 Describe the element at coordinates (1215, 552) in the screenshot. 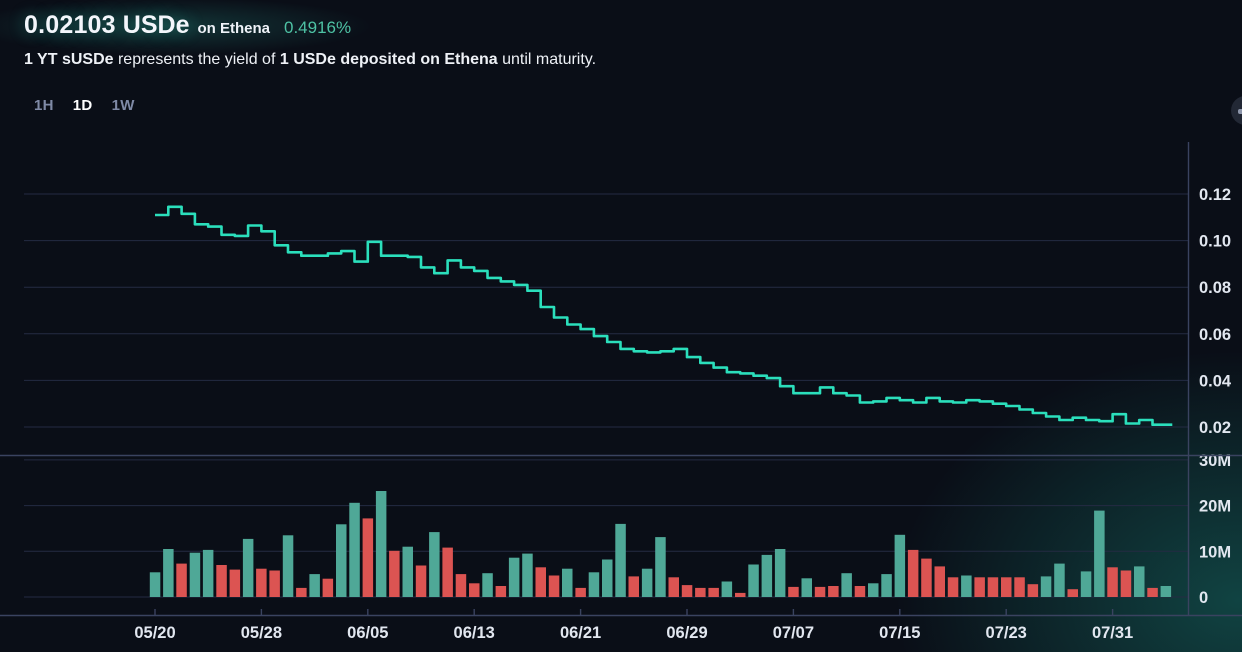

I see `axis-label: 10M` at that location.